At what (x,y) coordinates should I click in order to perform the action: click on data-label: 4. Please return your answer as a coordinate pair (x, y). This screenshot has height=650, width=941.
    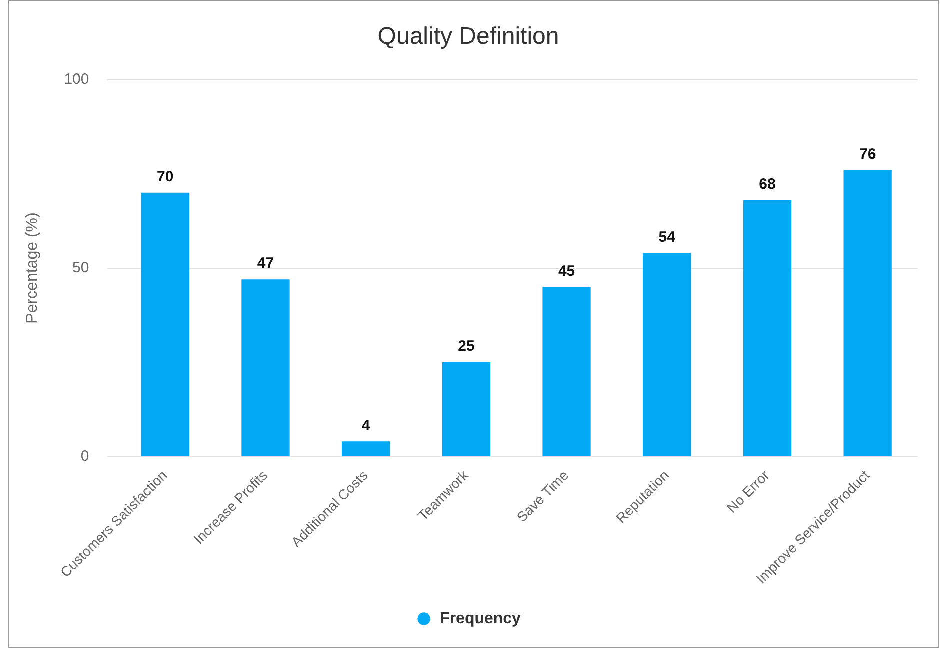
    Looking at the image, I should click on (366, 425).